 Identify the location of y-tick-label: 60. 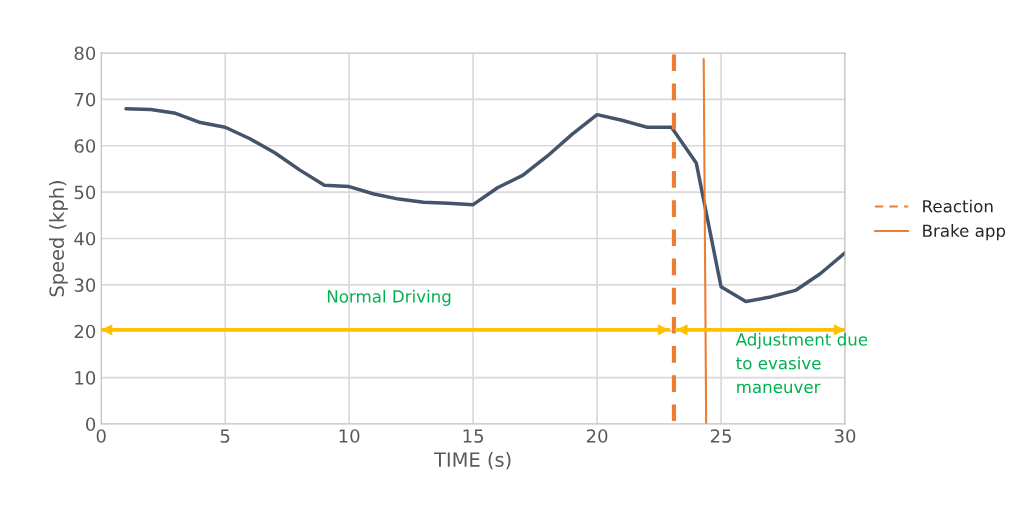
(85, 146).